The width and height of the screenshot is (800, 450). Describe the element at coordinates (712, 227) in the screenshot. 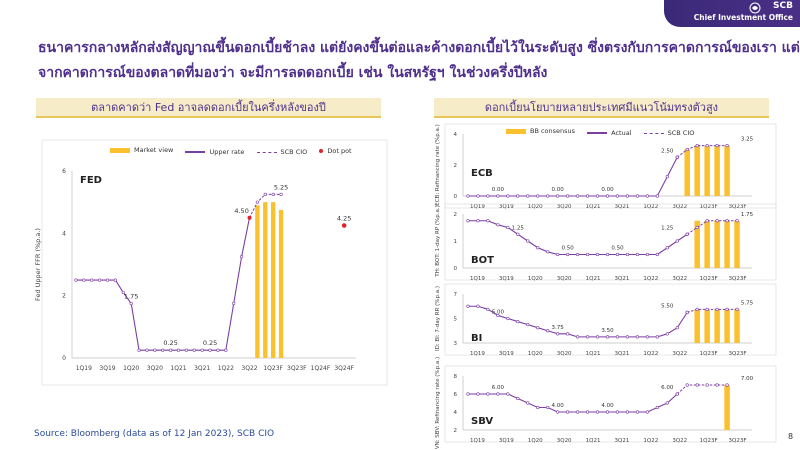

I see `bot-scb-cio-line` at that location.